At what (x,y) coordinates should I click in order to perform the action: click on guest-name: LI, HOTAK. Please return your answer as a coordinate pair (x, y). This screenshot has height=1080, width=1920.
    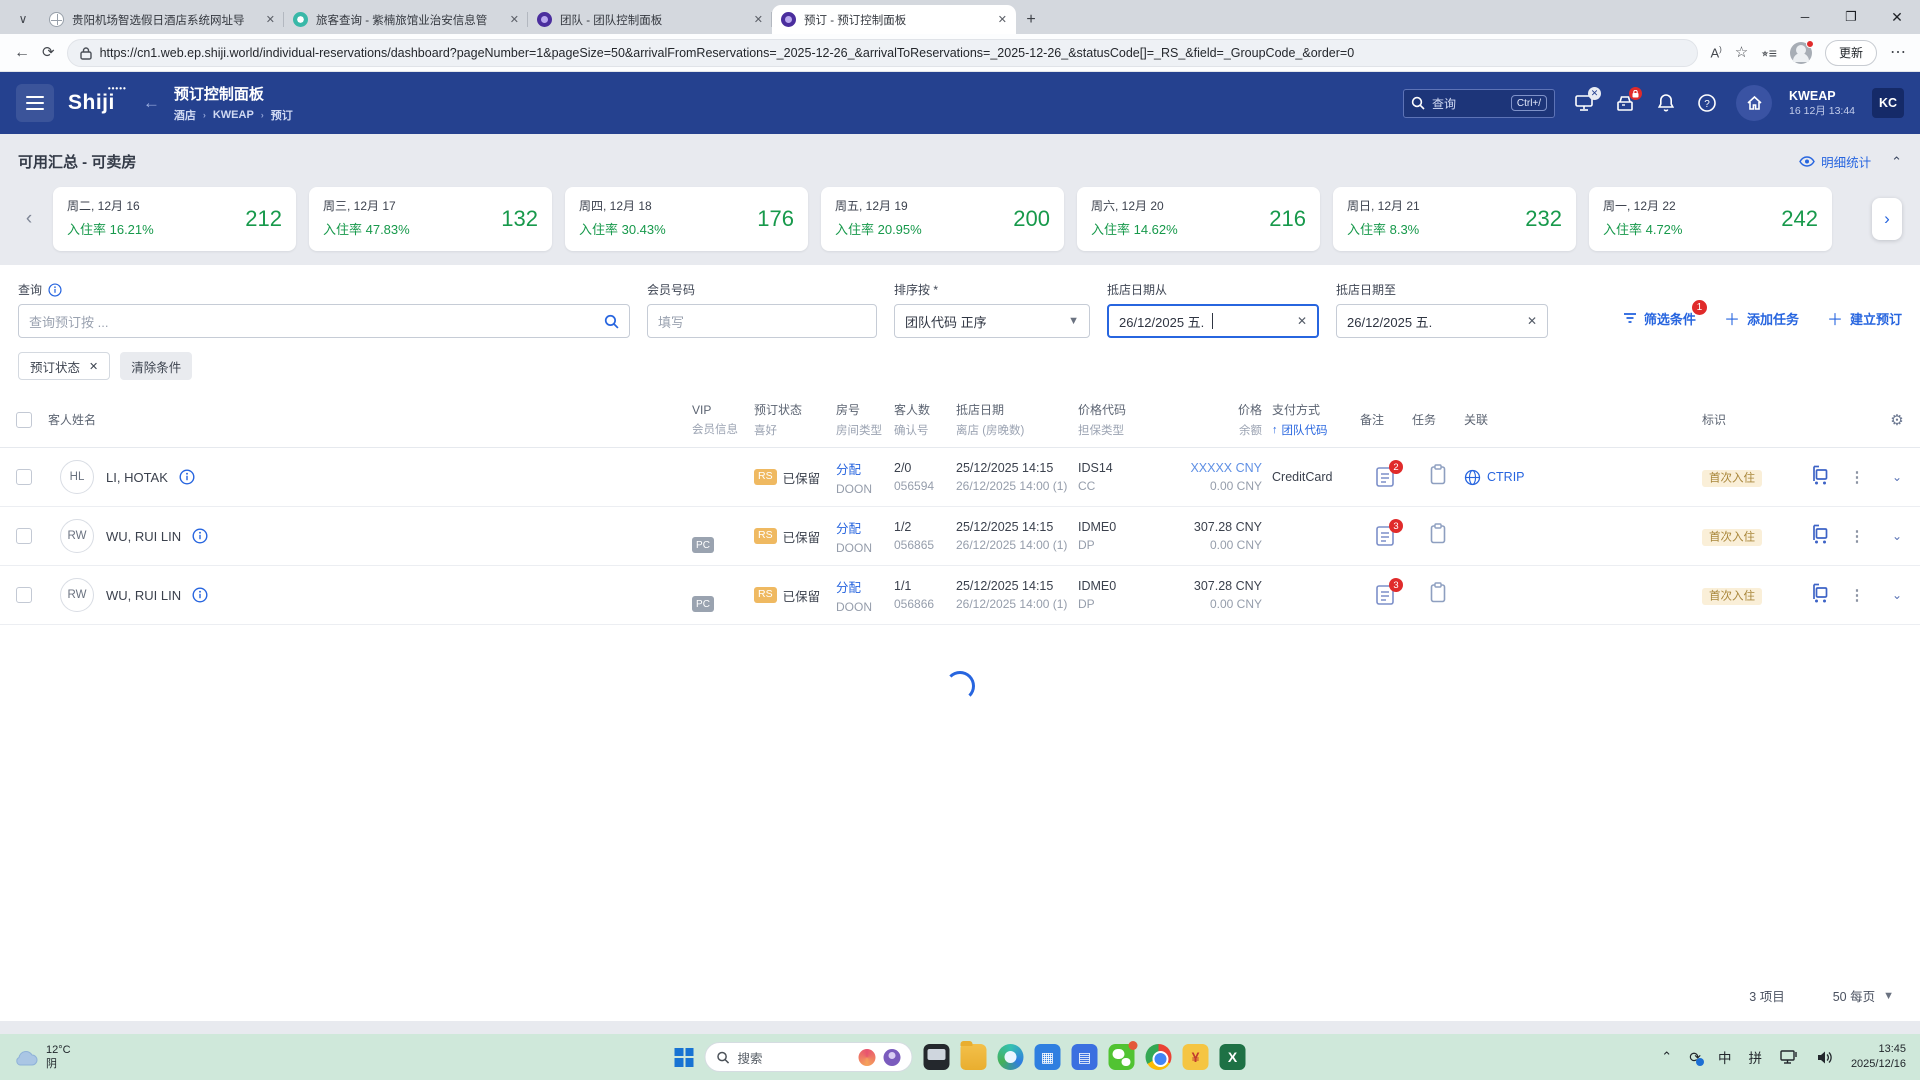
    Looking at the image, I should click on (137, 477).